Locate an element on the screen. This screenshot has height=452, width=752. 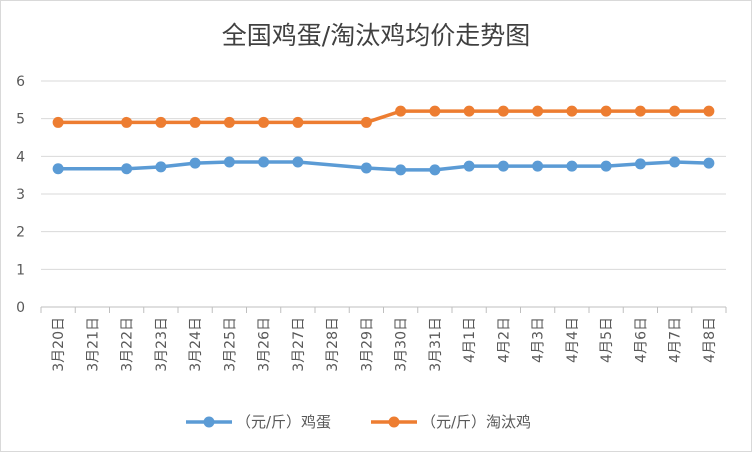
legend: （元/斤）鸡蛋 （元/斤）淘汰鸡 is located at coordinates (358, 422).